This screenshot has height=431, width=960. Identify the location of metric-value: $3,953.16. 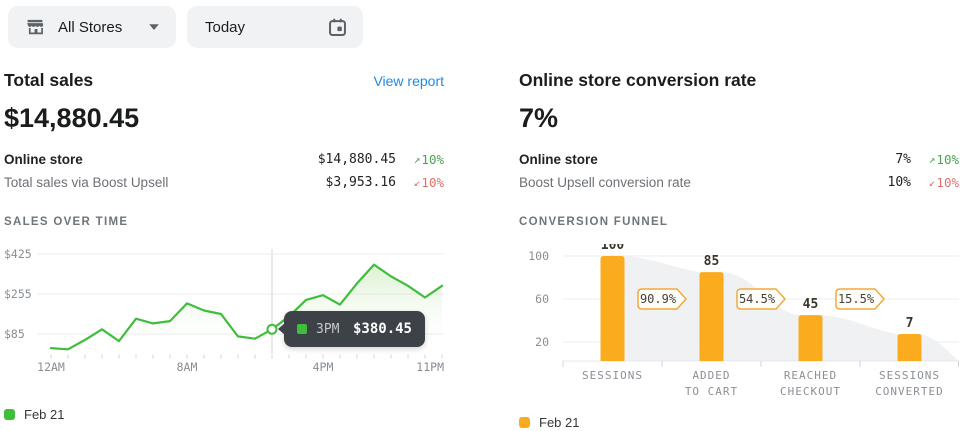
(360, 182).